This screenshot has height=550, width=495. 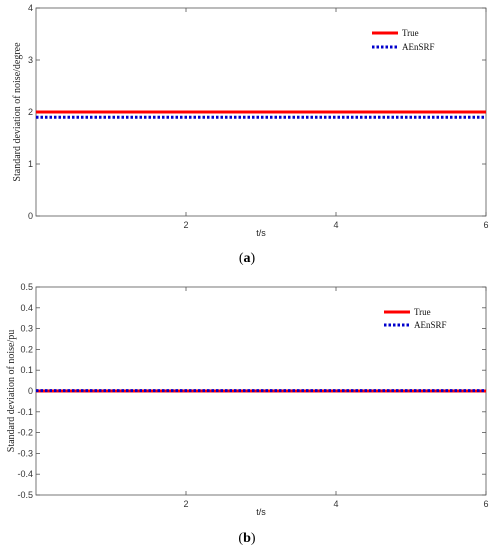 What do you see at coordinates (247, 258) in the screenshot?
I see `caption-a: (a)` at bounding box center [247, 258].